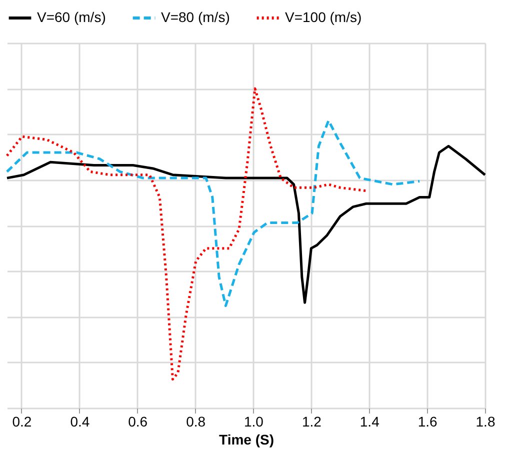 The height and width of the screenshot is (452, 510). What do you see at coordinates (370, 422) in the screenshot?
I see `x-tick-label: 1.4` at bounding box center [370, 422].